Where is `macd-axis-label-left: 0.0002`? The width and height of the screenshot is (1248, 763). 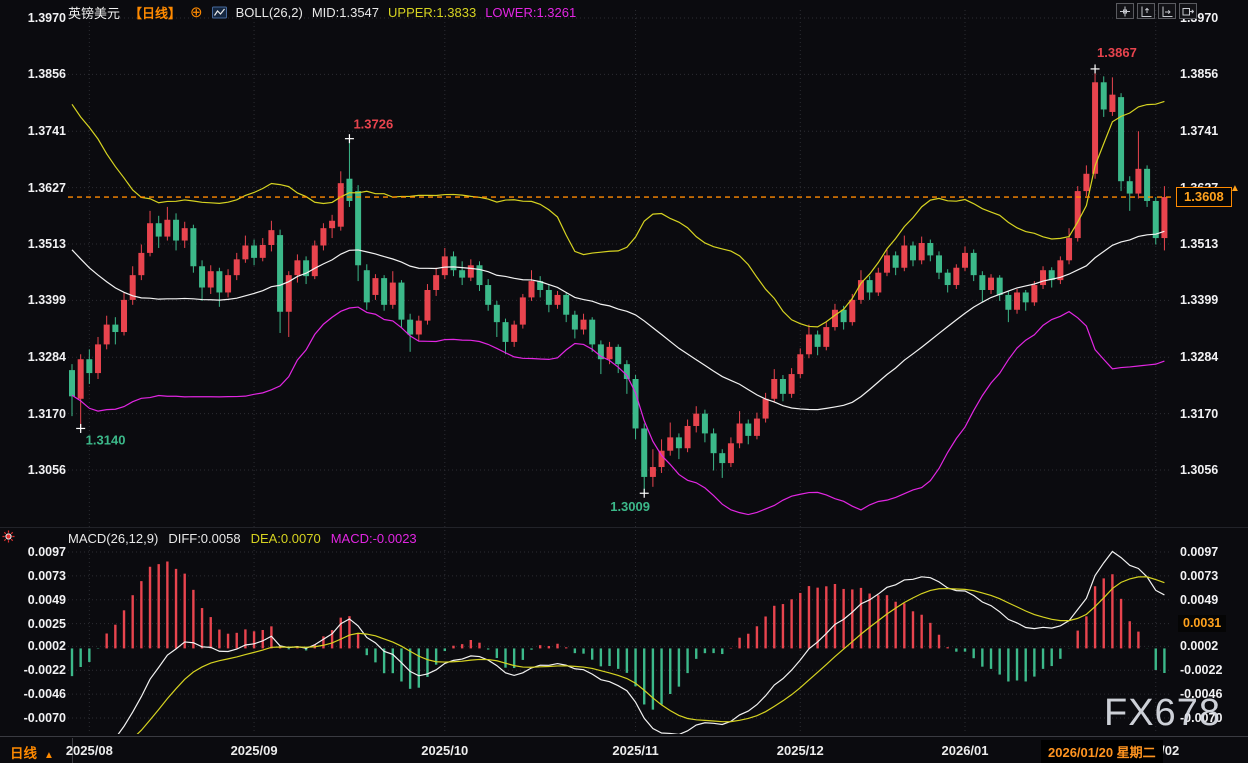
macd-axis-label-left: 0.0002 is located at coordinates (46, 646).